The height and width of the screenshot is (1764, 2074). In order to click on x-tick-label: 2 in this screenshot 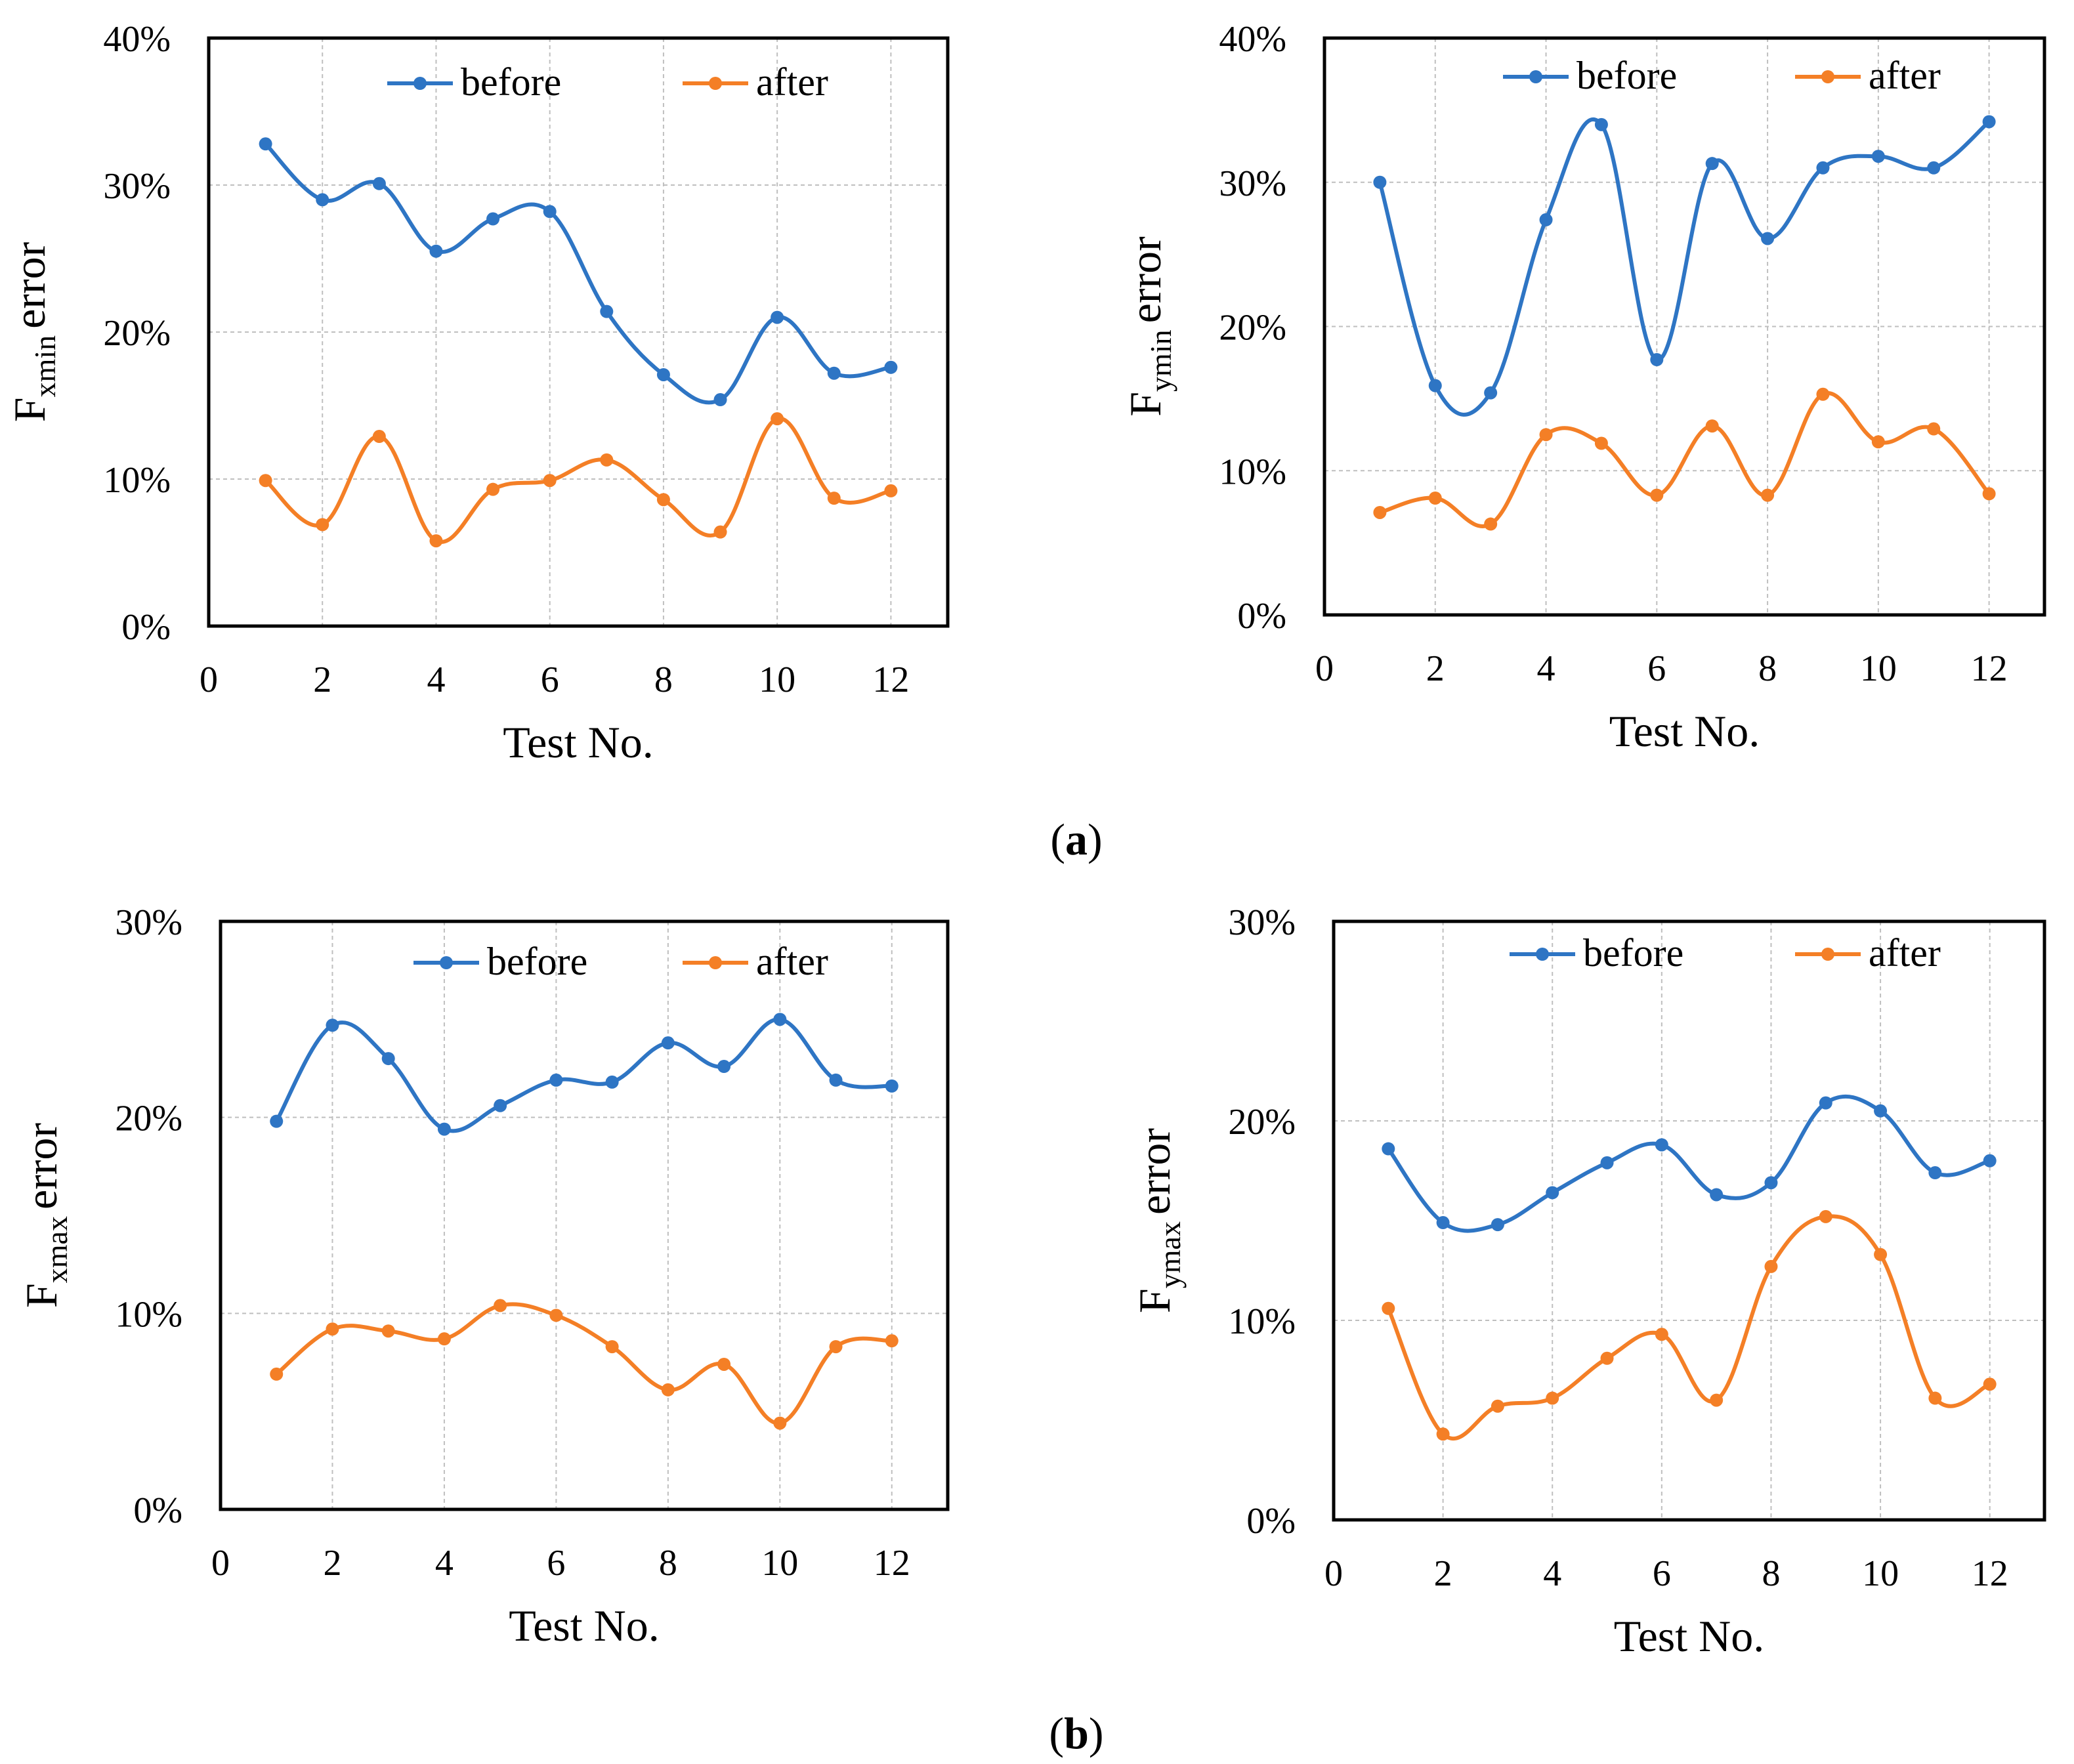, I will do `click(1443, 1573)`.